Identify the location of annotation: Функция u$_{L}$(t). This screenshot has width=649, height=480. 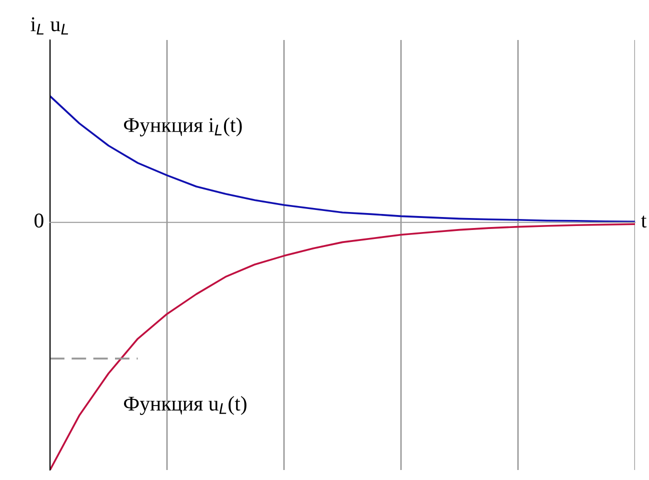
(185, 405).